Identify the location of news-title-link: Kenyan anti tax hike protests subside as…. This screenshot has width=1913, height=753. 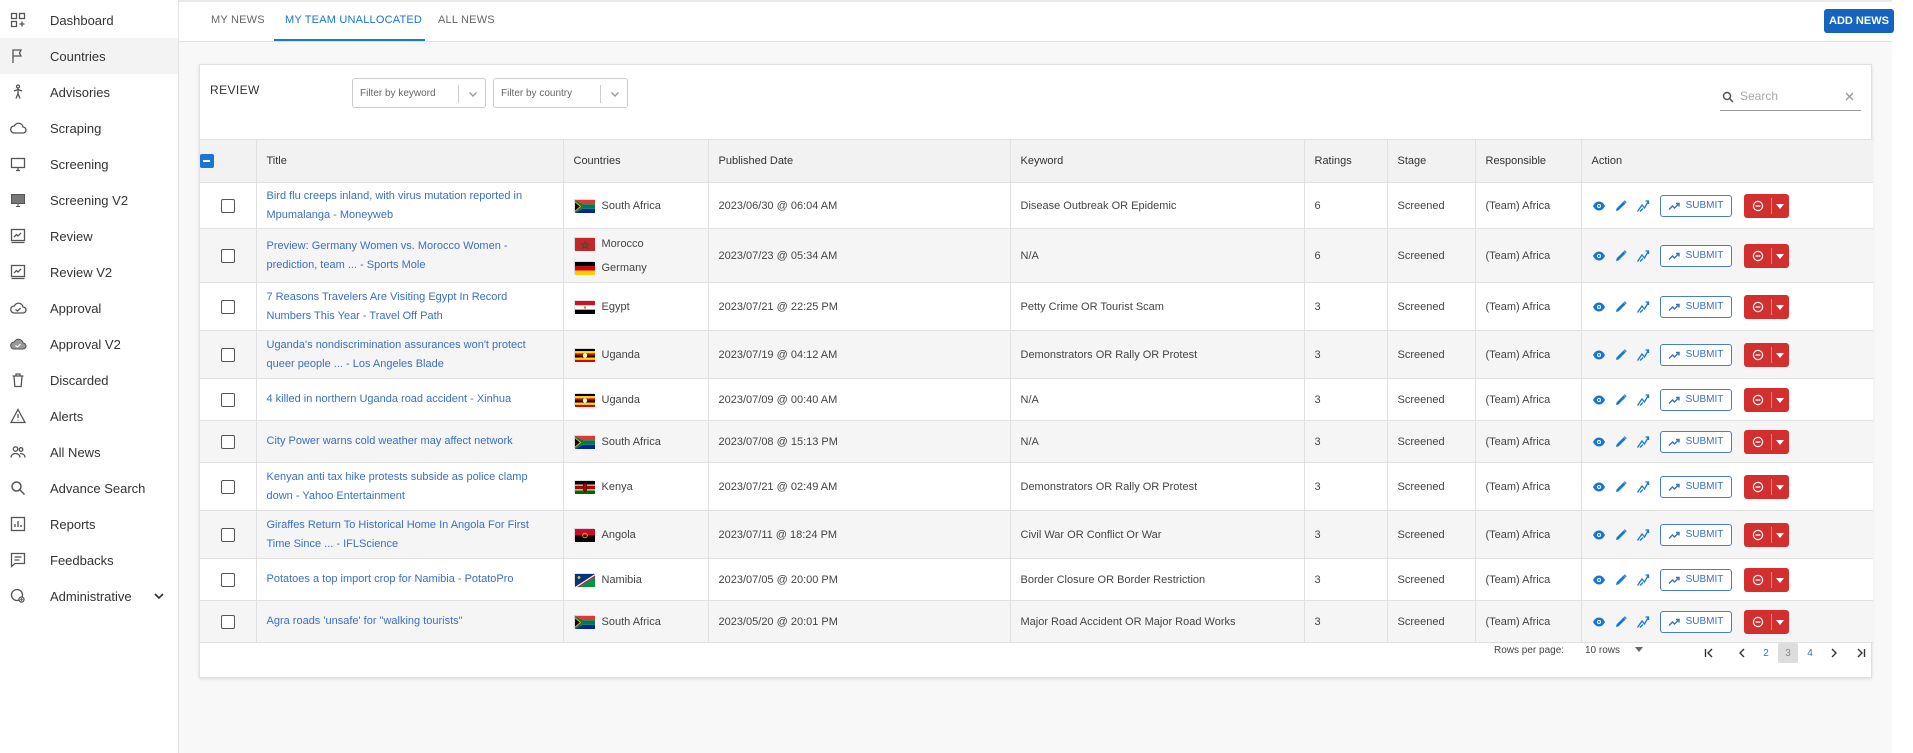
(397, 486).